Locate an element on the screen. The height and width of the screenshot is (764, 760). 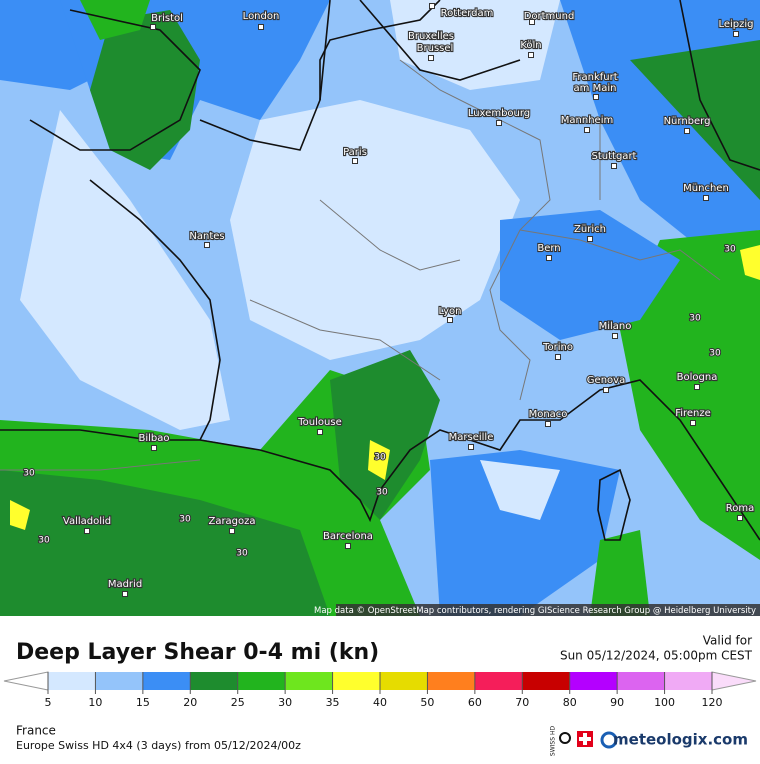
city-label: Leipzig is located at coordinates (735, 24).